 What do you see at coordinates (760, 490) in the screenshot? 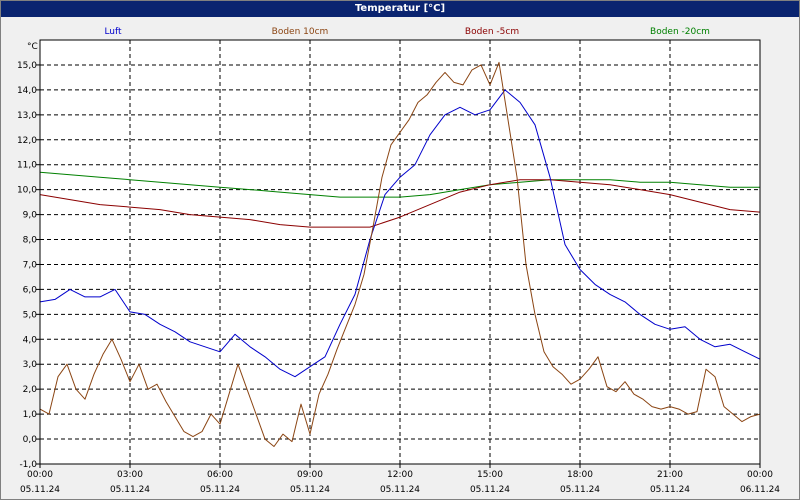
I see `x-tick-date-label: 06.11.24` at bounding box center [760, 490].